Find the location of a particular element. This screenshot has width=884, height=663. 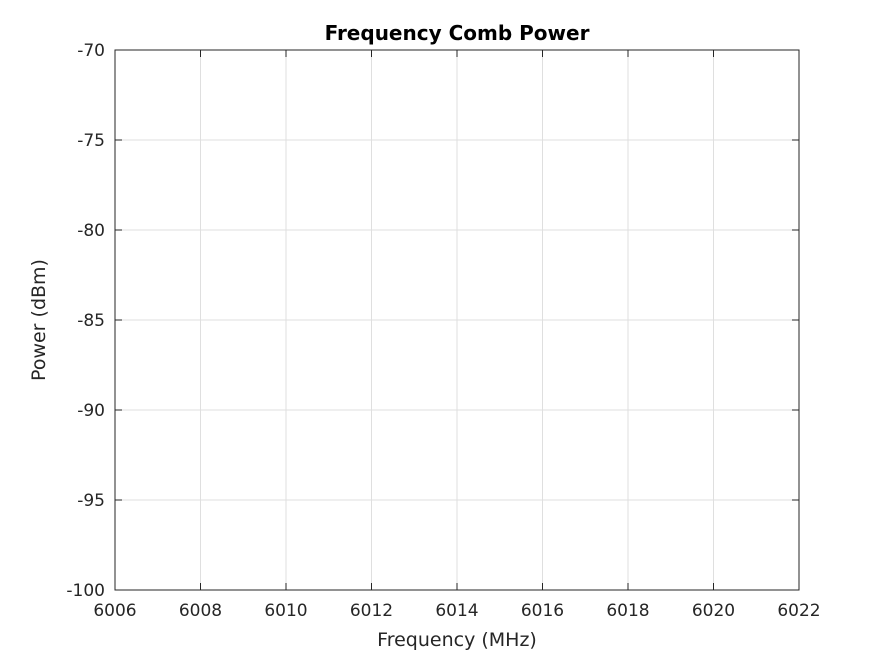

y-tick-labels: -70 -75 -80 -85 -90 -95 -100 is located at coordinates (85, 321).